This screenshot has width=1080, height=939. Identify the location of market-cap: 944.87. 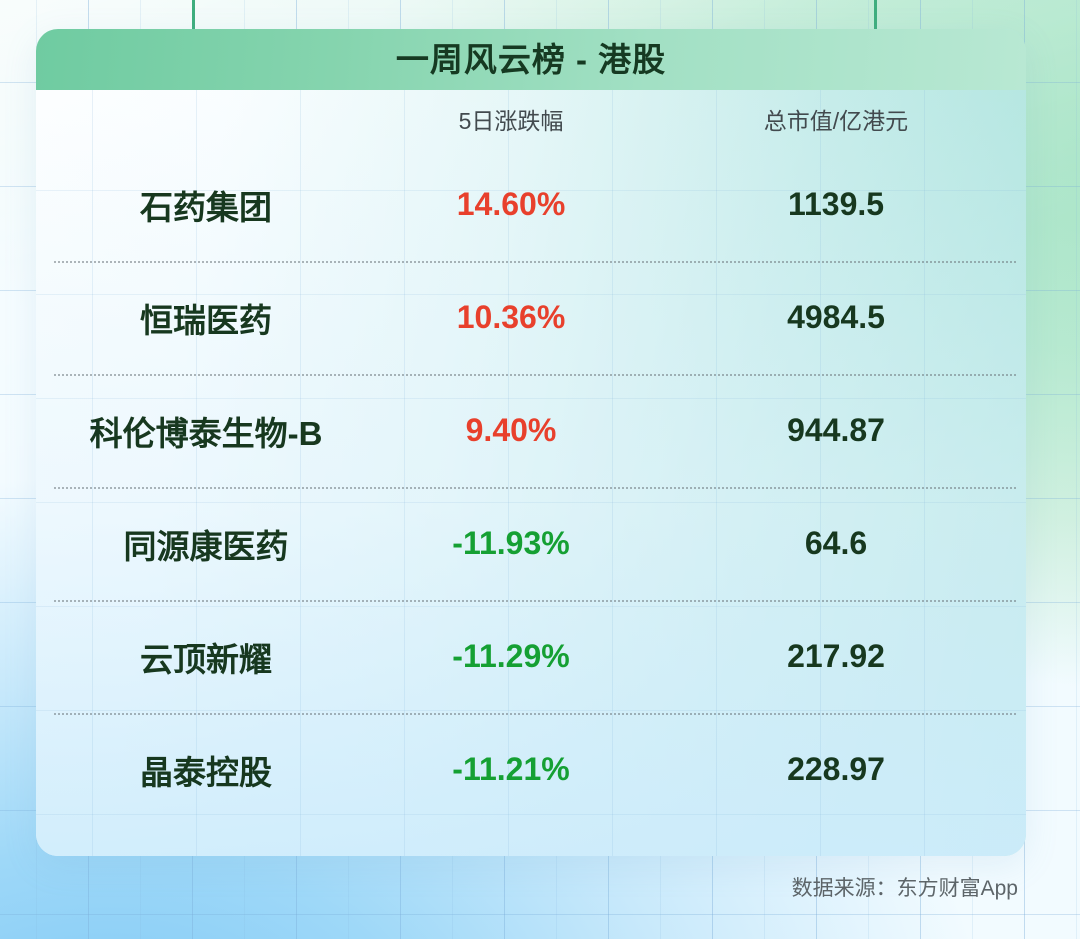
(836, 430).